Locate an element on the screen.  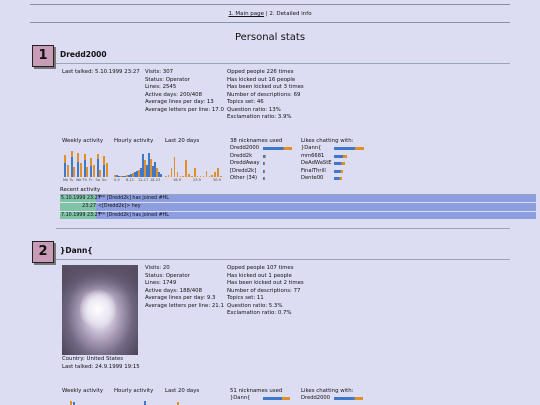
weekly-bar is located at coordinates (74, 403).